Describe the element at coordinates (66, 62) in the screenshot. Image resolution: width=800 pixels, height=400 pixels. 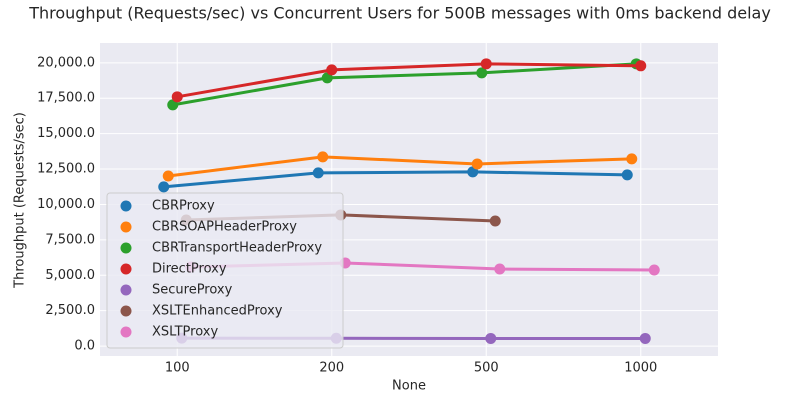
I see `y-tick-label: 20,000.0` at that location.